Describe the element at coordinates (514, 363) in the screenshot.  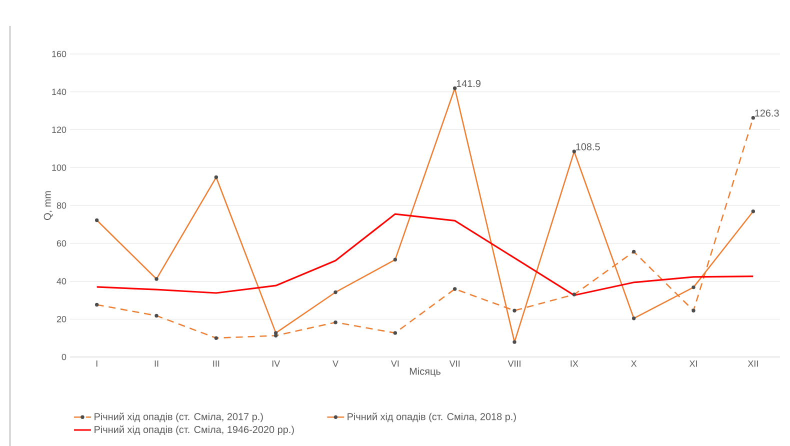
I see `x-tick-label: VIII` at that location.